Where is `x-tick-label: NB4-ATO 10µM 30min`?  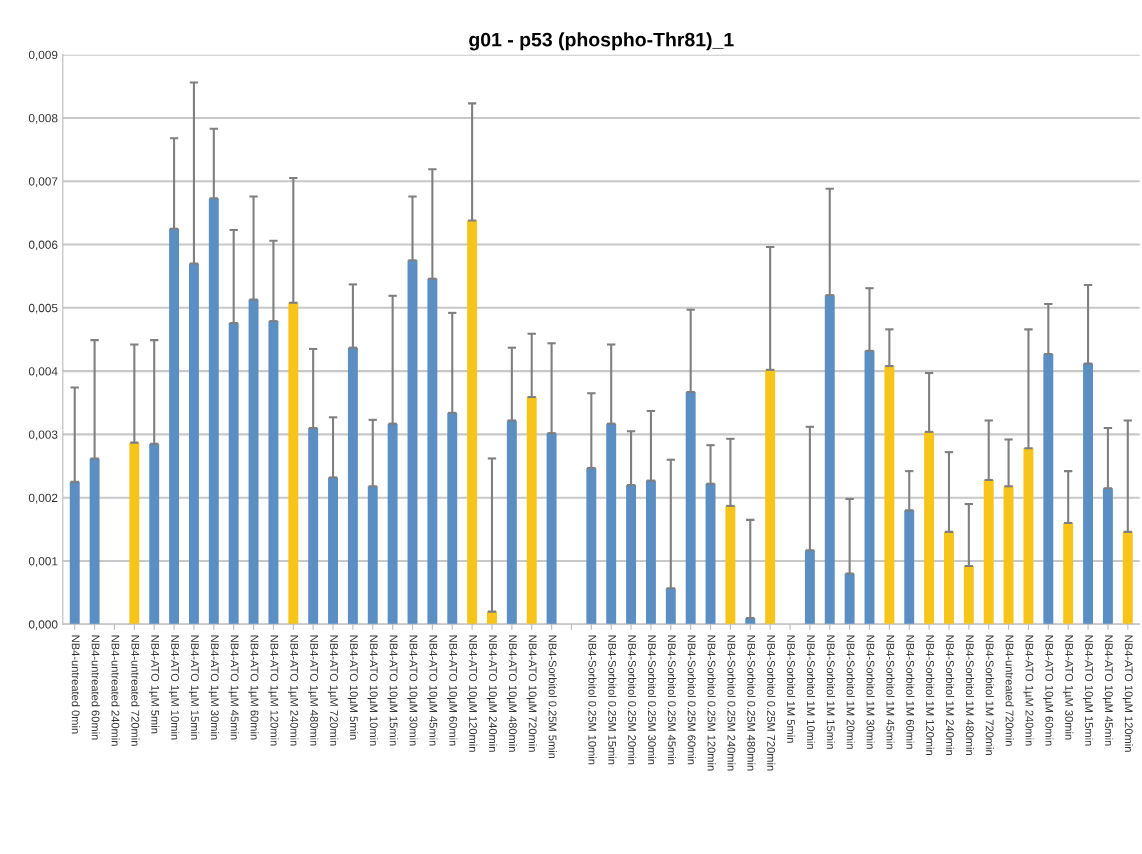
x-tick-label: NB4-ATO 10µM 30min is located at coordinates (412, 690).